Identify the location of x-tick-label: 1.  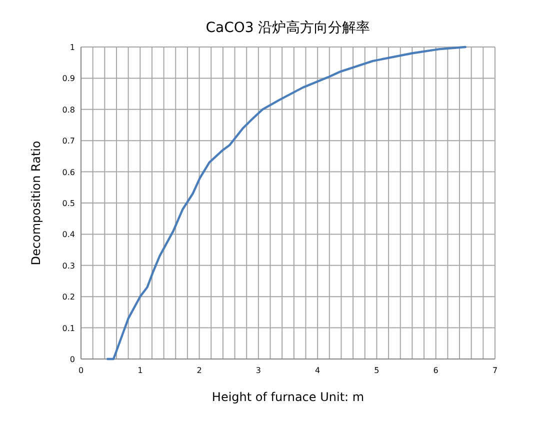
(140, 370).